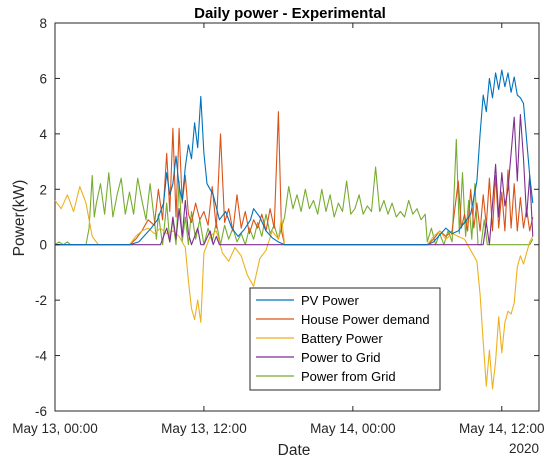  What do you see at coordinates (330, 300) in the screenshot?
I see `legend-label-pv-power: PV Power` at bounding box center [330, 300].